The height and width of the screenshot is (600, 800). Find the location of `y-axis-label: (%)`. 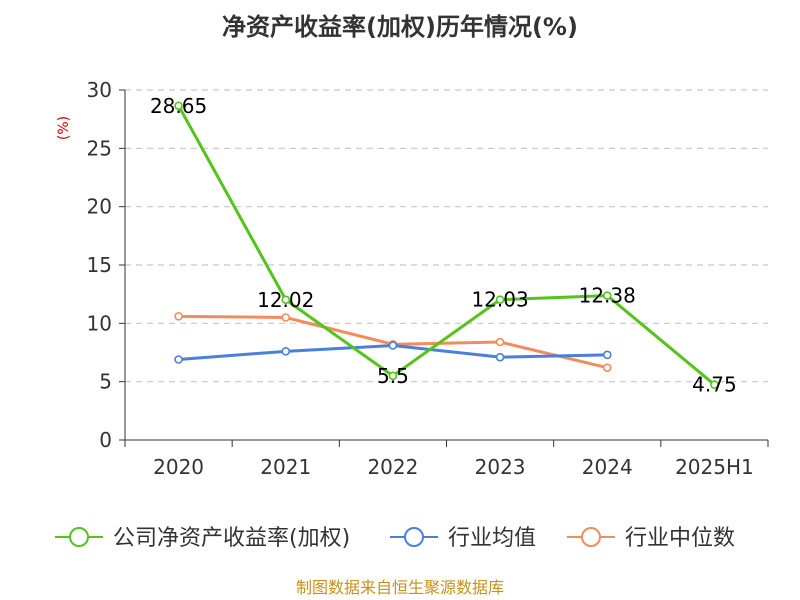

y-axis-label: (%) is located at coordinates (64, 128).